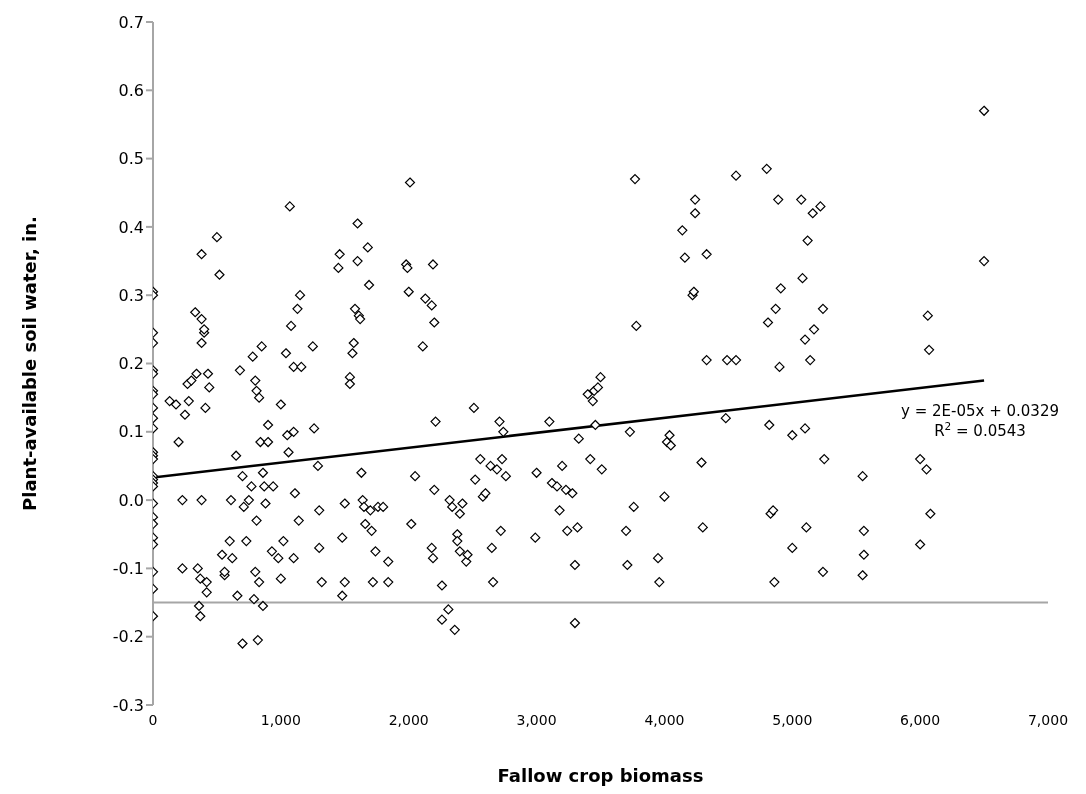 The image size is (1086, 794). I want to click on y-tick-label: -0.3, so click(128, 705).